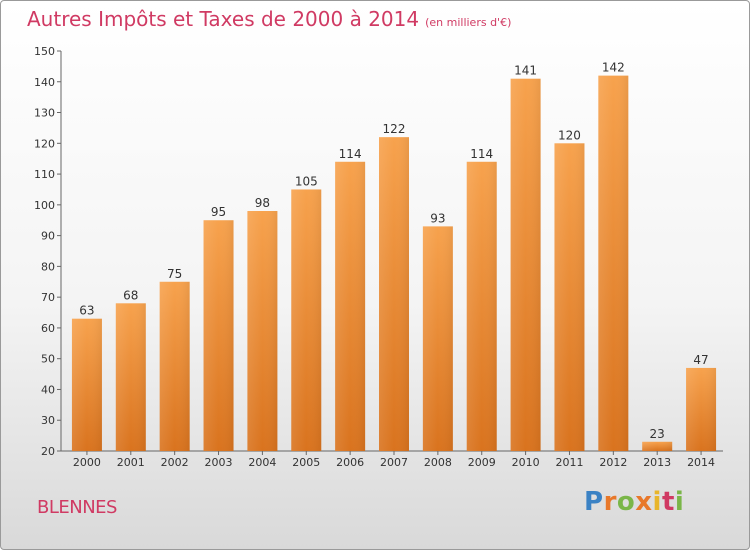 Image resolution: width=750 pixels, height=550 pixels. I want to click on x-tick-label: 2001, so click(131, 462).